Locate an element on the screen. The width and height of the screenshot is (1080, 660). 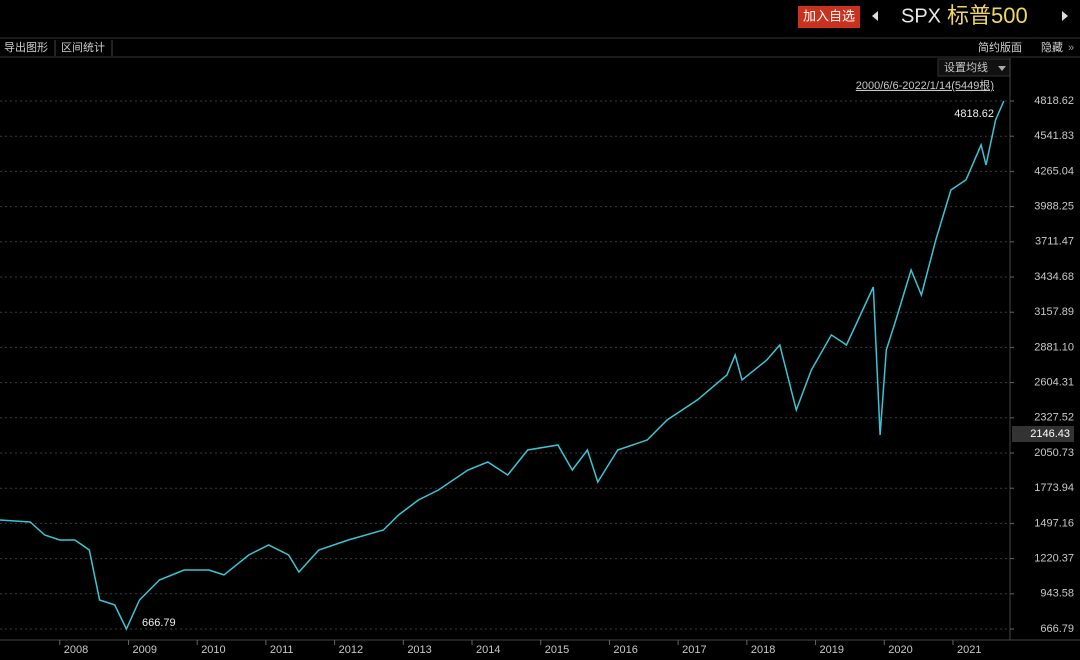
y-tick-label: 943.58 is located at coordinates (1057, 594).